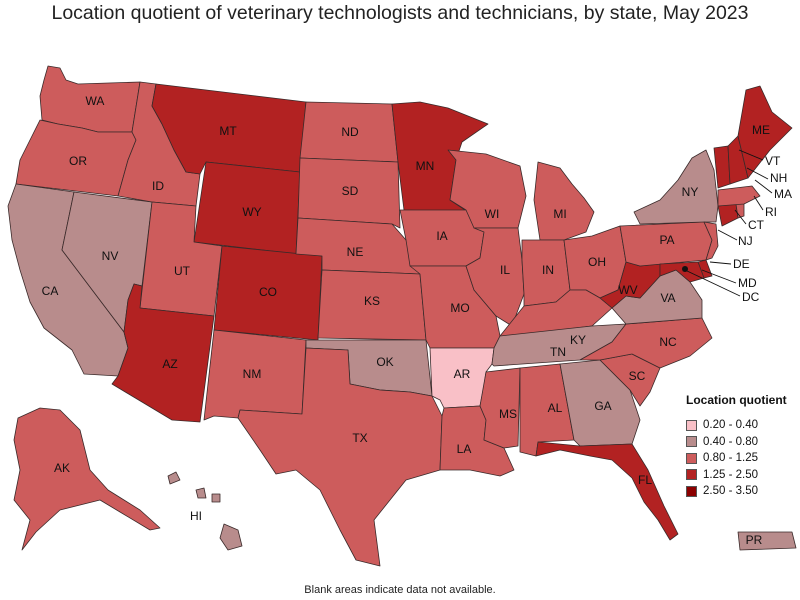 This screenshot has width=800, height=600. Describe the element at coordinates (425, 166) in the screenshot. I see `state-label-mn: MN` at that location.